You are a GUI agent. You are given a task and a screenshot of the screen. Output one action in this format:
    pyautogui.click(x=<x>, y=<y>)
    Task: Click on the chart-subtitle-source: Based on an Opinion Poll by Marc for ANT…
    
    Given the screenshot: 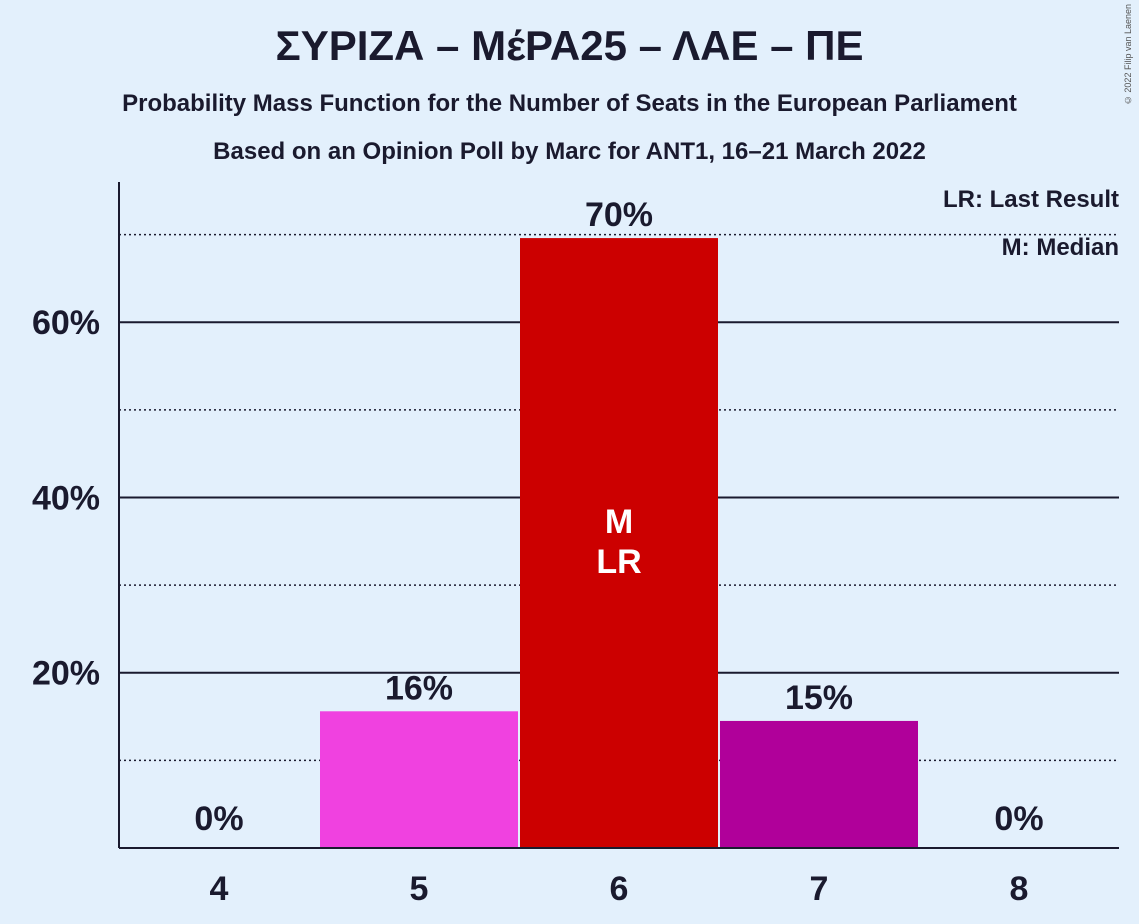 What is the action you would take?
    pyautogui.click(x=569, y=151)
    